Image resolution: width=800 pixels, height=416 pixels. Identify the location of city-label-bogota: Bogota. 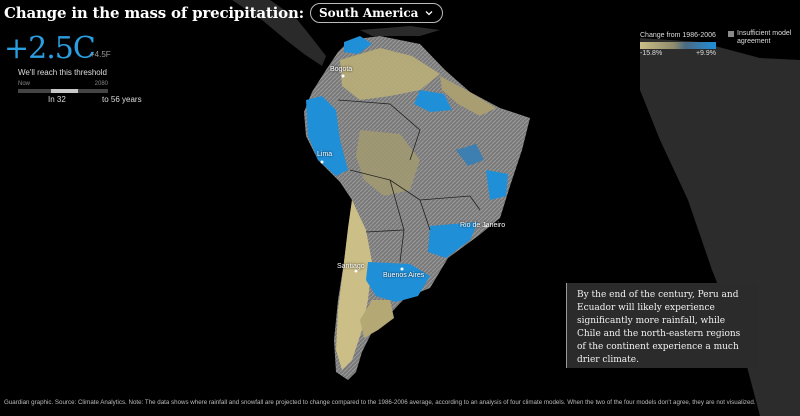
(341, 69).